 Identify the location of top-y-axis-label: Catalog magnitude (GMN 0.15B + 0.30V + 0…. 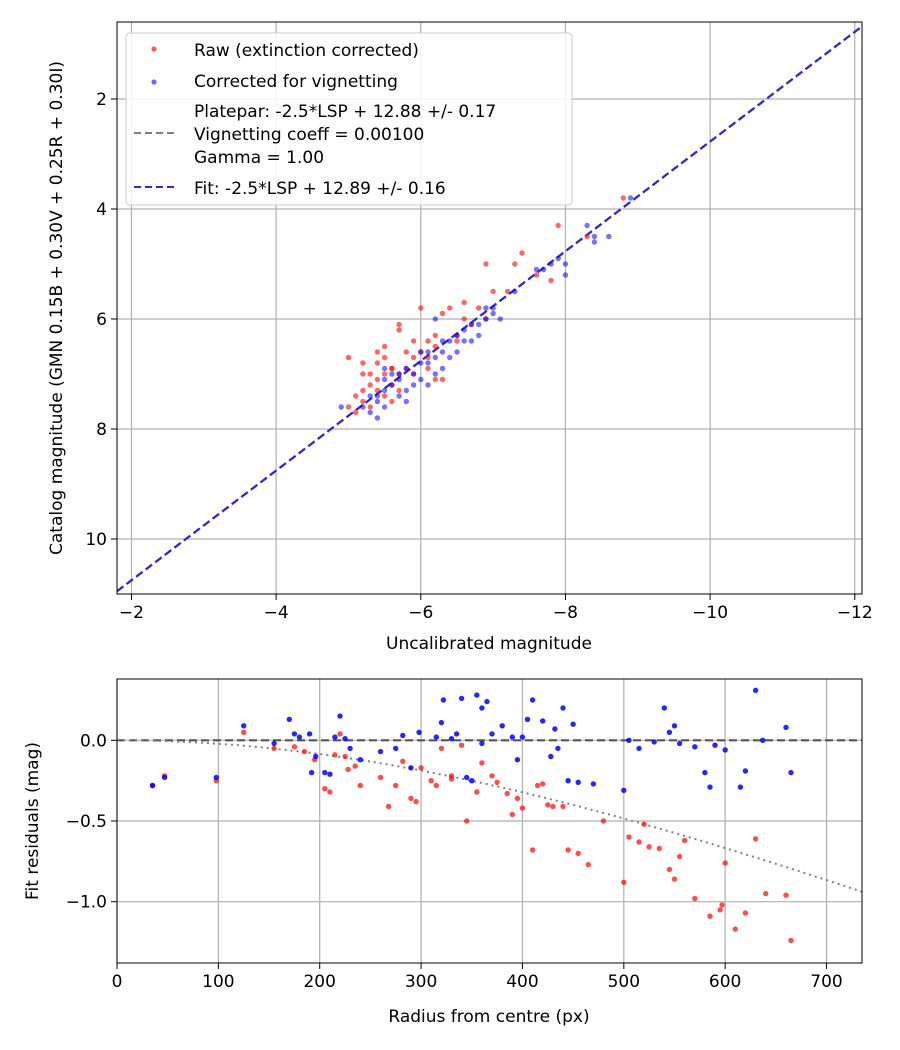
(57, 308).